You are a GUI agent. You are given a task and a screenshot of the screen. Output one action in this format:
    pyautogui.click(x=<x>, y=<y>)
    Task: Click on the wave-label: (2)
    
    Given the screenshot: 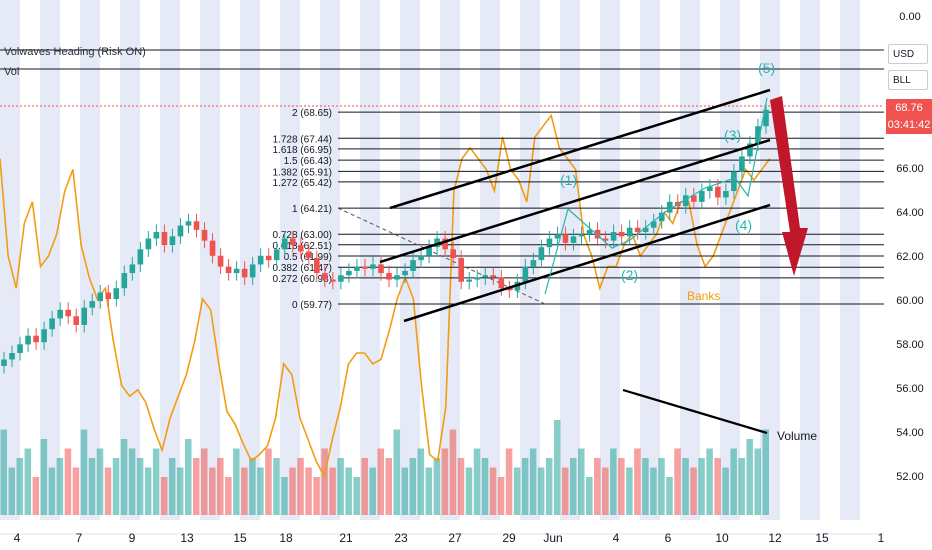 What is the action you would take?
    pyautogui.click(x=629, y=275)
    